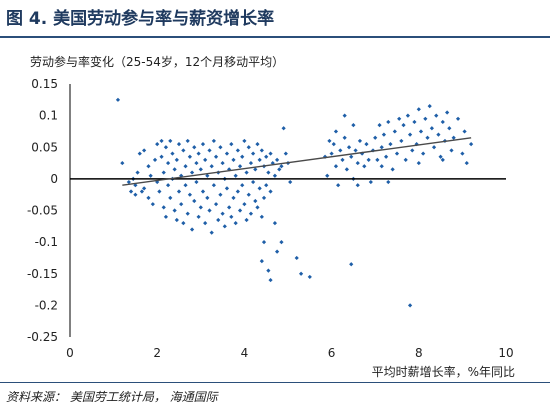  Describe the element at coordinates (297, 161) in the screenshot. I see `trend-line` at that location.